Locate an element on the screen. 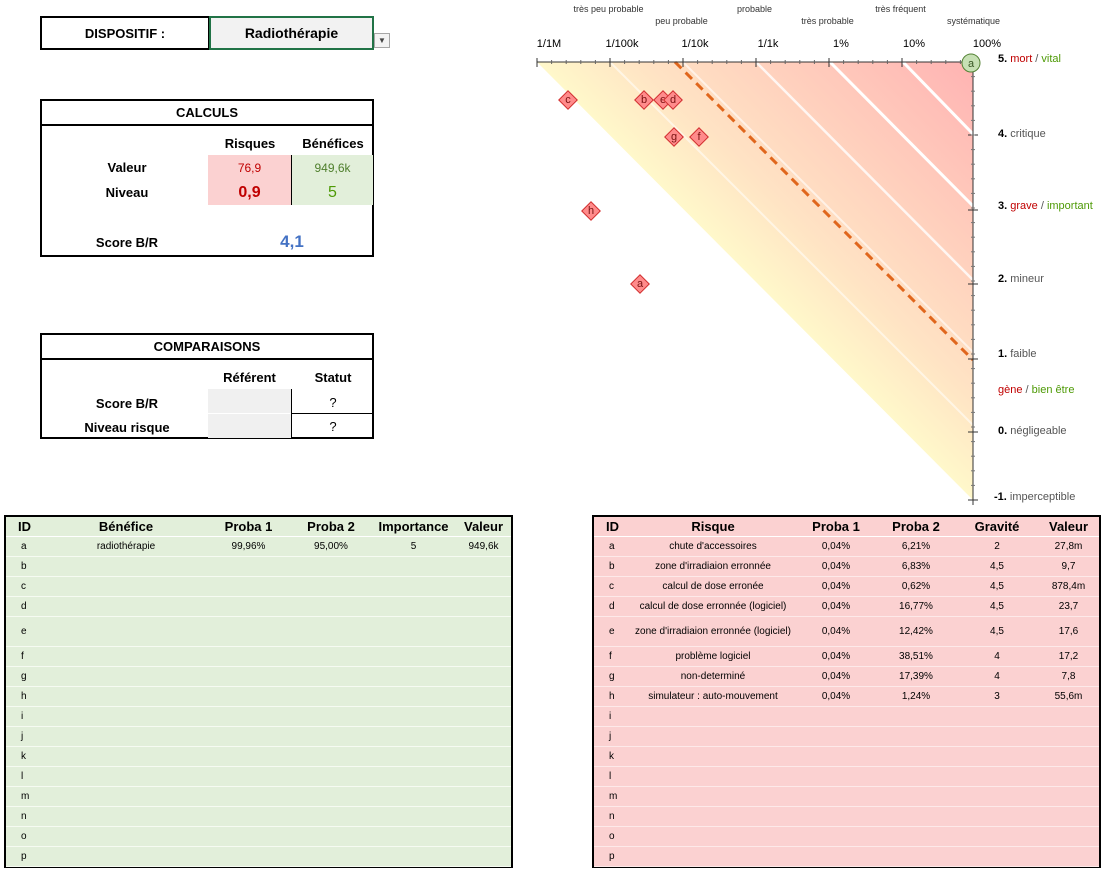  table-row: g non-determiné 0,04% 17,39% 4 7,8 is located at coordinates (846, 677).